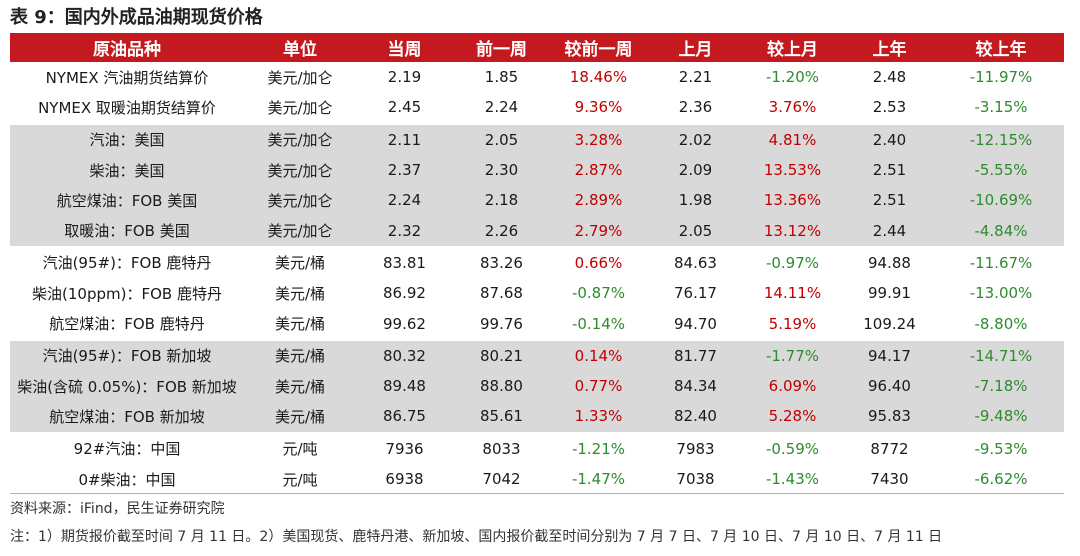  What do you see at coordinates (1001, 293) in the screenshot?
I see `cell-vs-last-year: -13.00%` at bounding box center [1001, 293].